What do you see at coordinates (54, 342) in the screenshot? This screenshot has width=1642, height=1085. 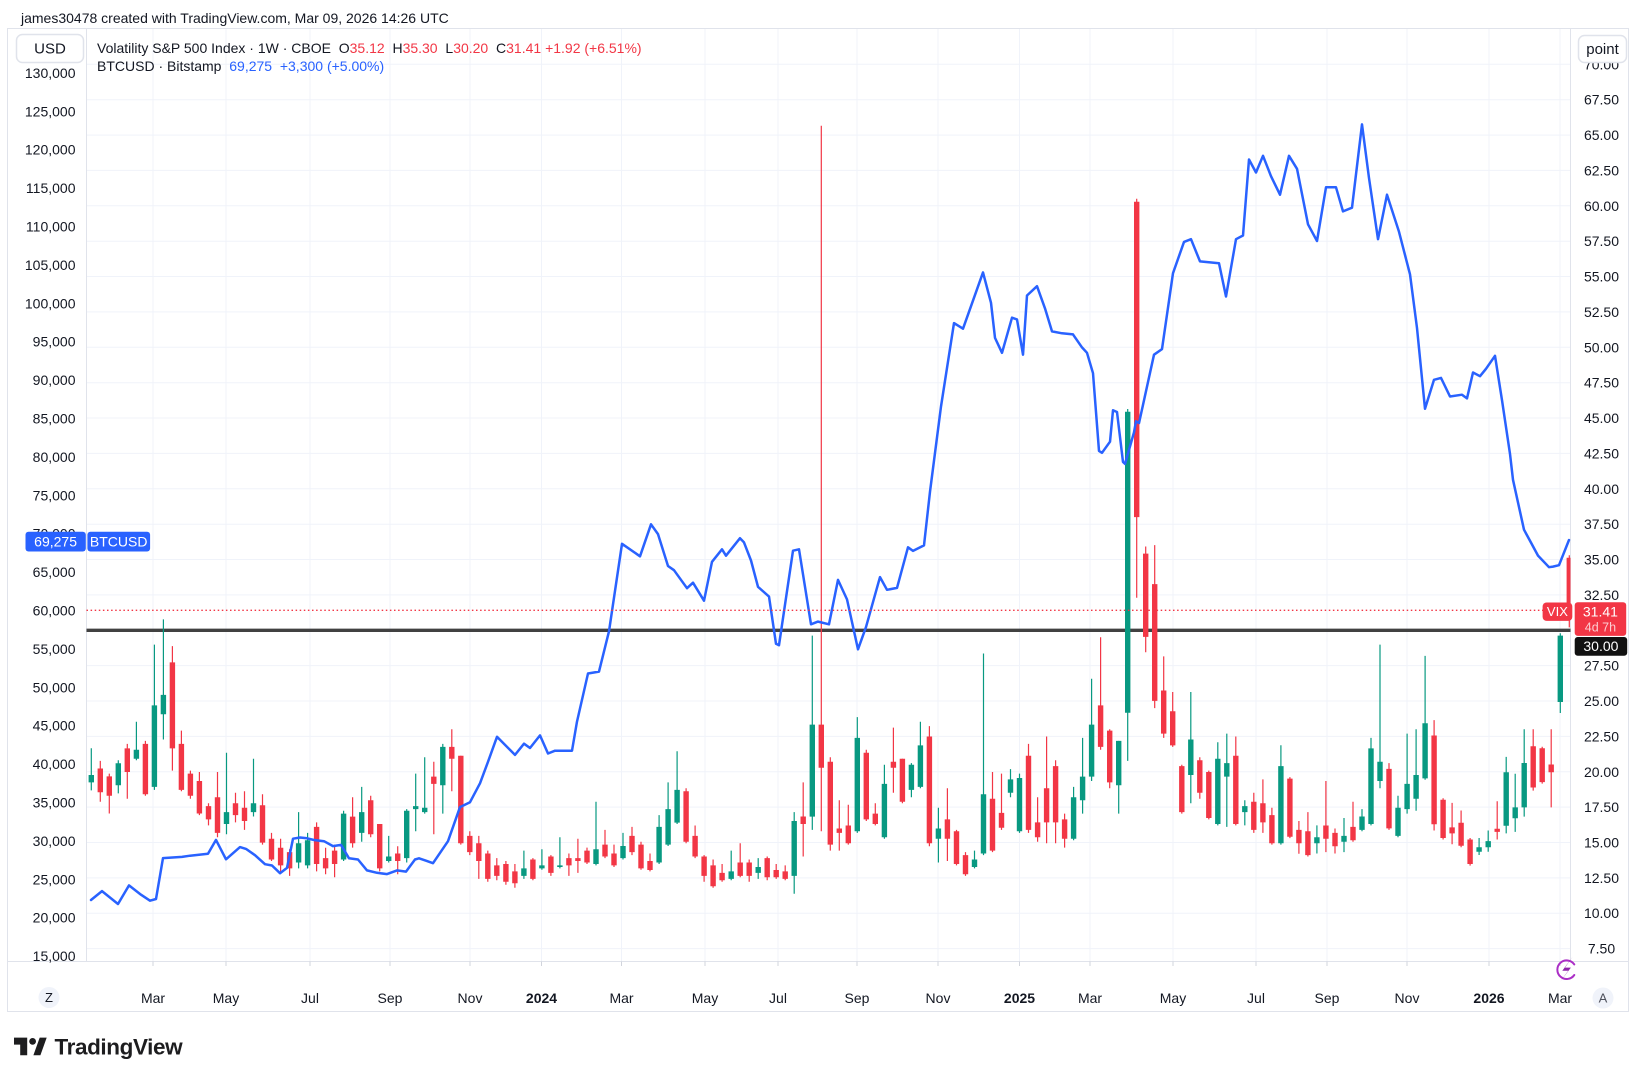 I see `svg-text: 95,000` at bounding box center [54, 342].